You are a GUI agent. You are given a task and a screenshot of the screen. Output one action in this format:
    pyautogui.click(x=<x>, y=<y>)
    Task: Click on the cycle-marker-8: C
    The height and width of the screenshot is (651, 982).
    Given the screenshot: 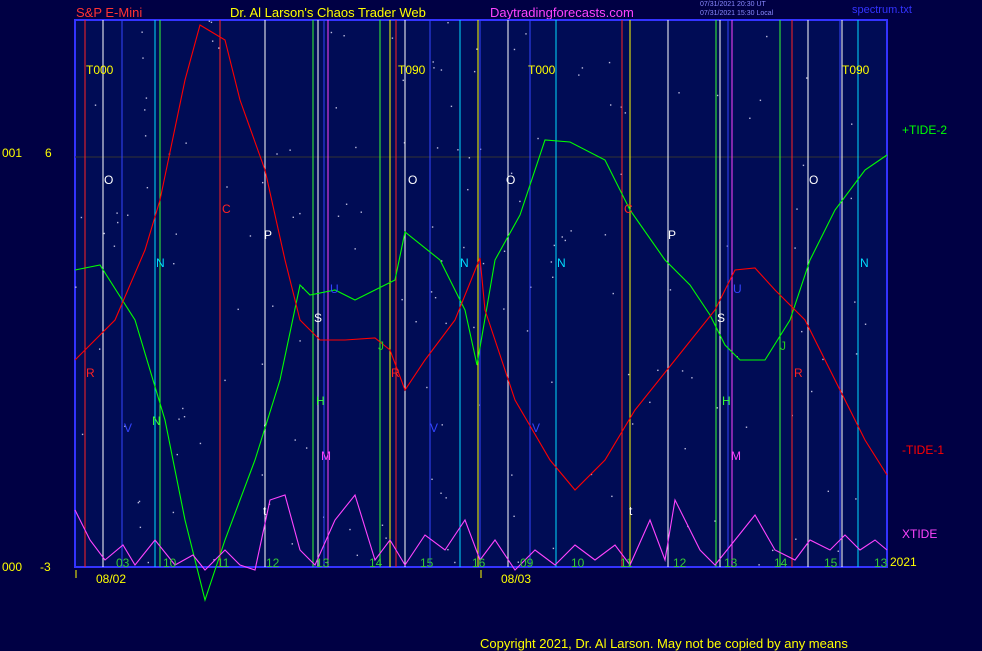 What is the action you would take?
    pyautogui.click(x=226, y=209)
    